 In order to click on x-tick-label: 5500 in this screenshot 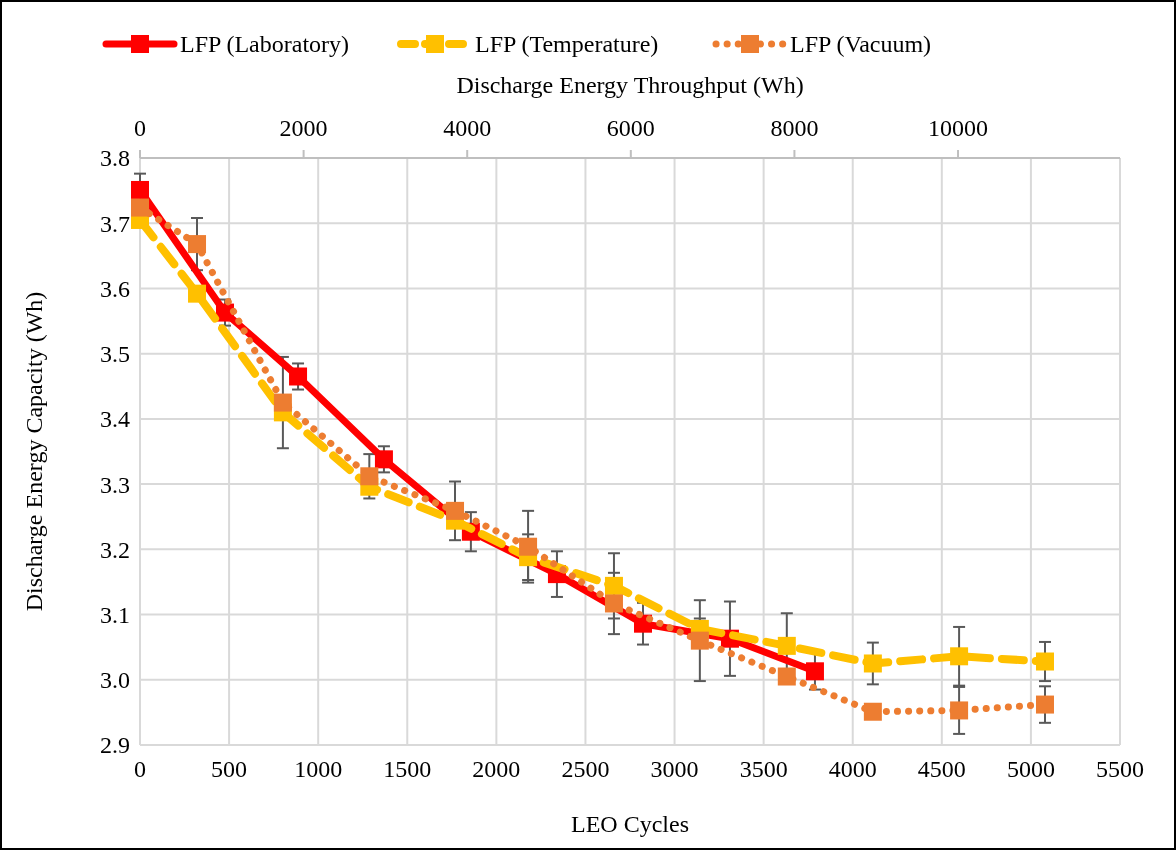, I will do `click(1120, 769)`.